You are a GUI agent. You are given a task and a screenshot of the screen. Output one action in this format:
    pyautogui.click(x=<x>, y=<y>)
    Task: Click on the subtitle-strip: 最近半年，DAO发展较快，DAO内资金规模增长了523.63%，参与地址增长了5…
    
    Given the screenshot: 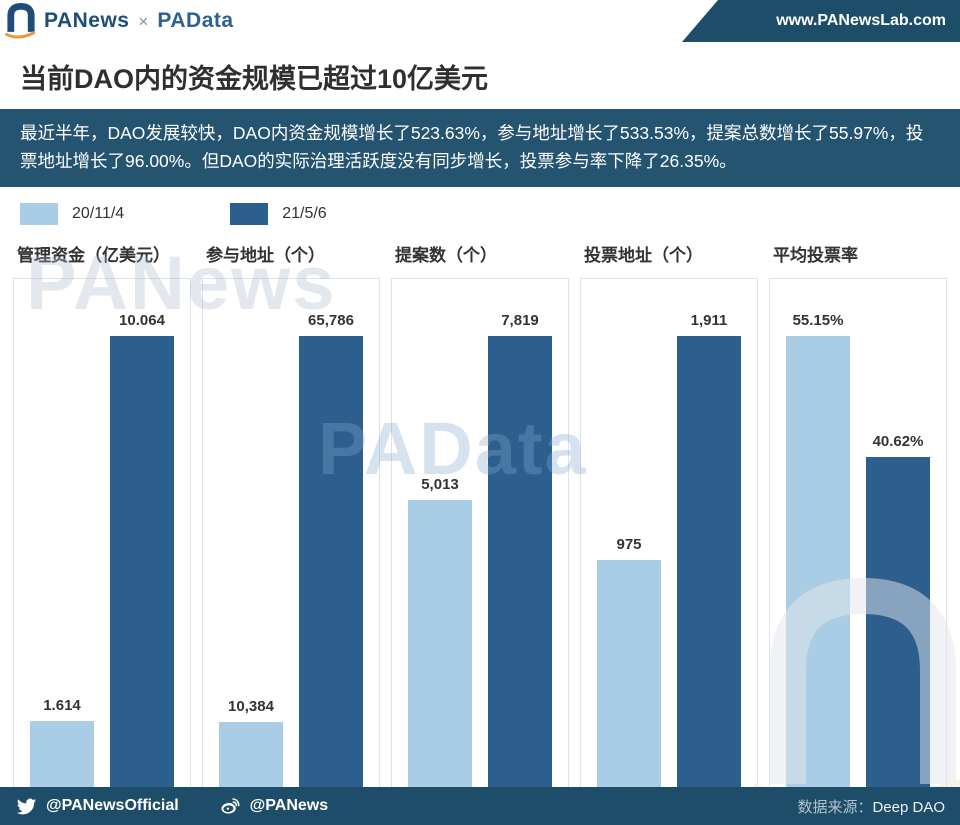 What is the action you would take?
    pyautogui.click(x=480, y=148)
    